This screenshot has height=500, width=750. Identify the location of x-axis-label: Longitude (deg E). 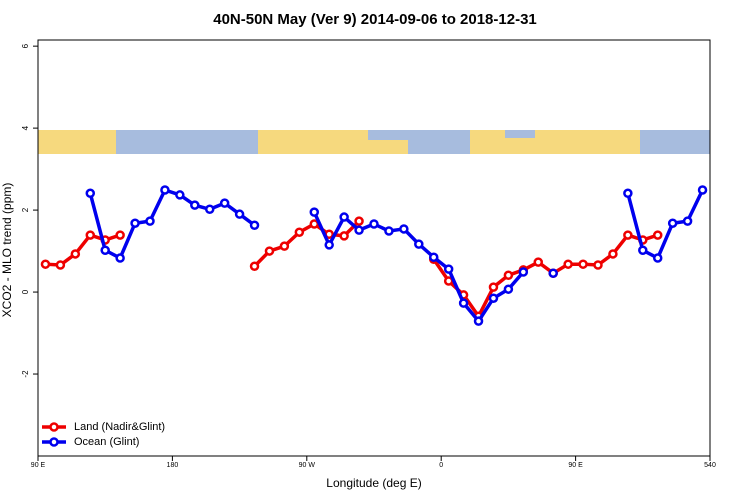
(373, 483).